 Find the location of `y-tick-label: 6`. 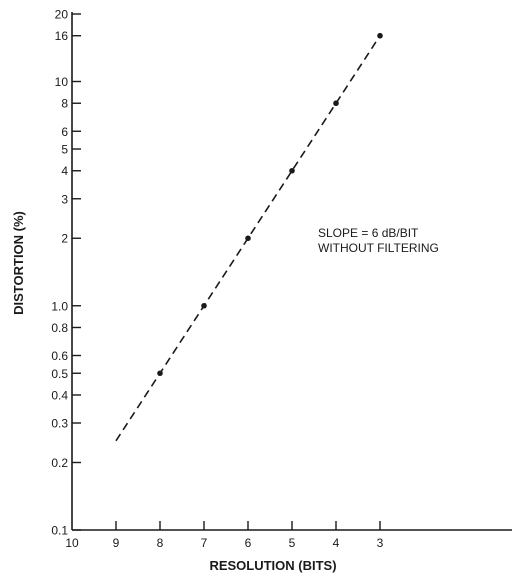

y-tick-label: 6 is located at coordinates (64, 132).